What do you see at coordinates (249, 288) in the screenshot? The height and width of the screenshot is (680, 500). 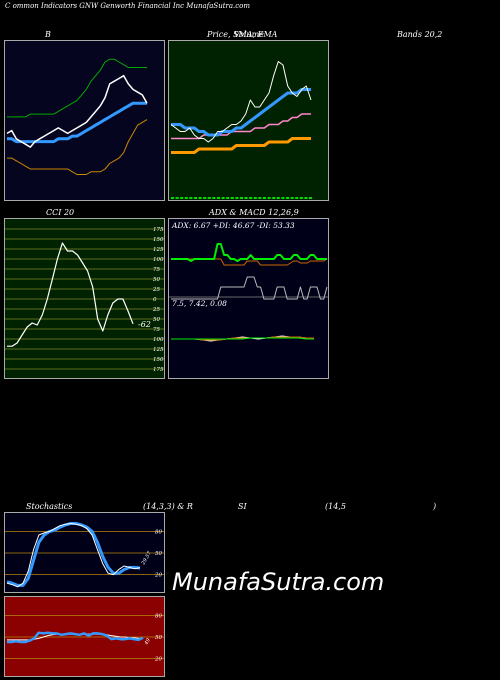 I see `adx-line` at bounding box center [249, 288].